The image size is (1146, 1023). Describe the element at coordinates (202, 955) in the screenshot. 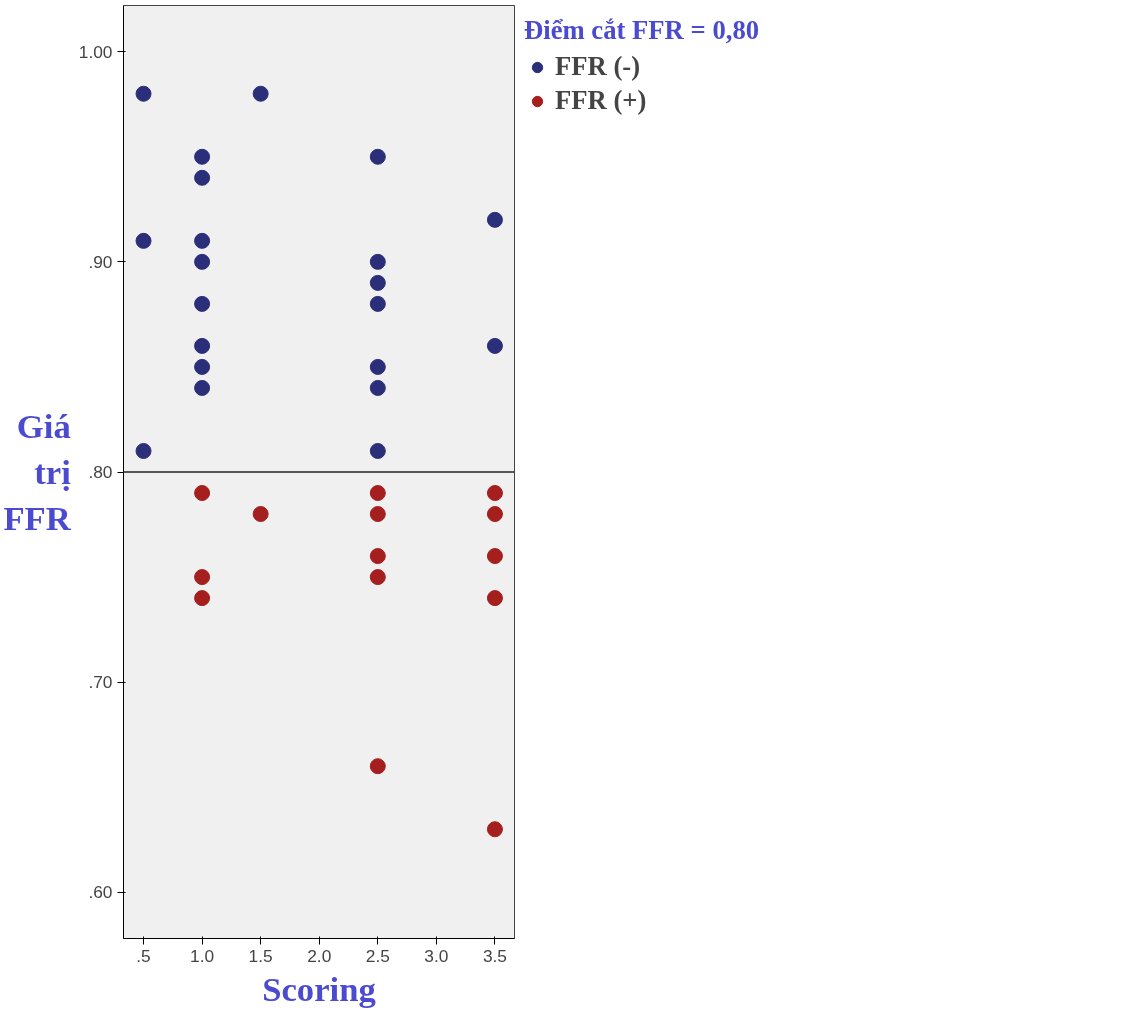

I see `x-tick-label: 1.0` at that location.